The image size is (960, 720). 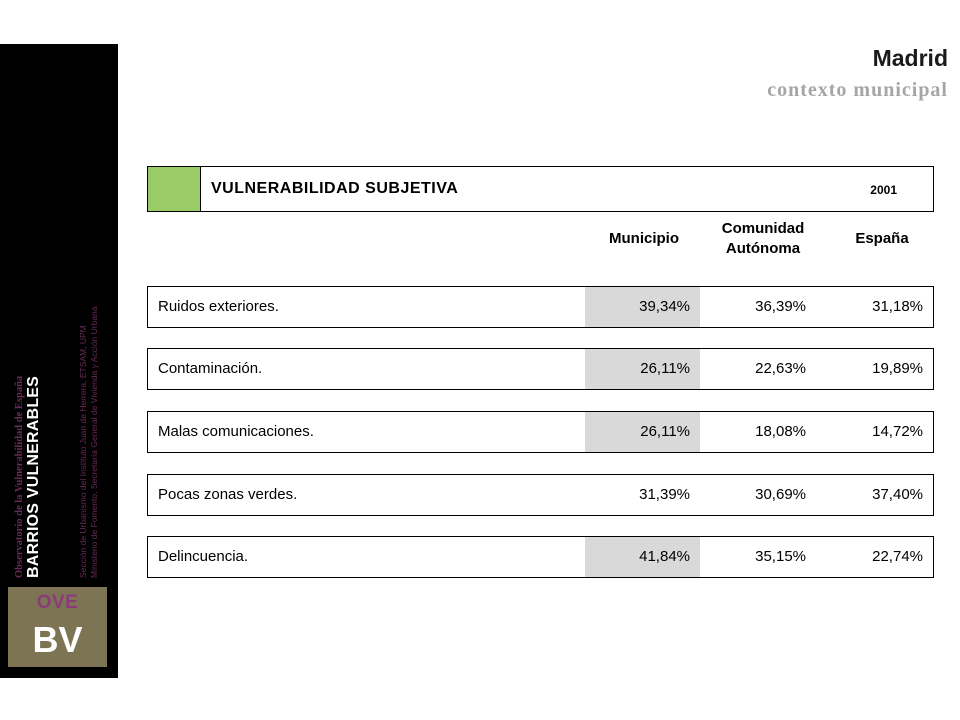 What do you see at coordinates (644, 238) in the screenshot?
I see `column-header-municipio: Municipio` at bounding box center [644, 238].